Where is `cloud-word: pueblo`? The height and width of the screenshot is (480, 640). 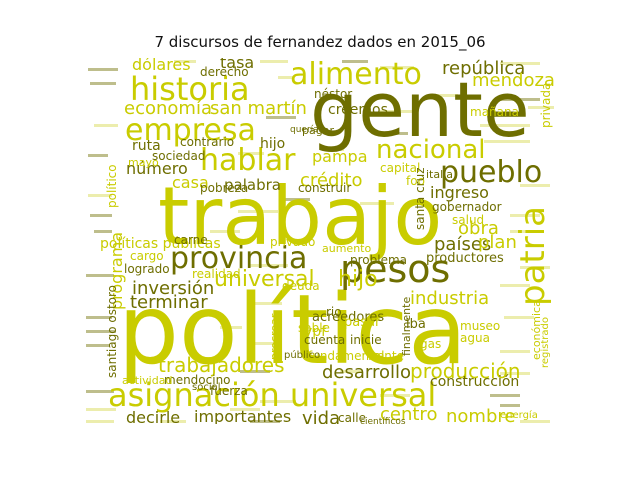 cloud-word: pueblo is located at coordinates (491, 172).